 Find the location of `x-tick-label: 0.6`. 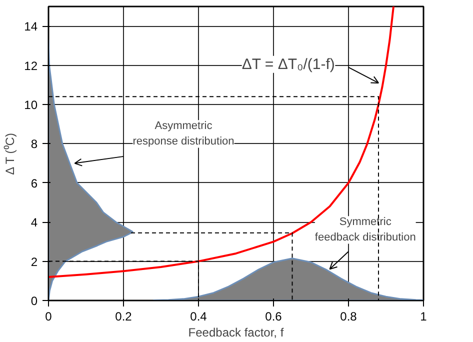

x-tick-label: 0.6 is located at coordinates (273, 317).